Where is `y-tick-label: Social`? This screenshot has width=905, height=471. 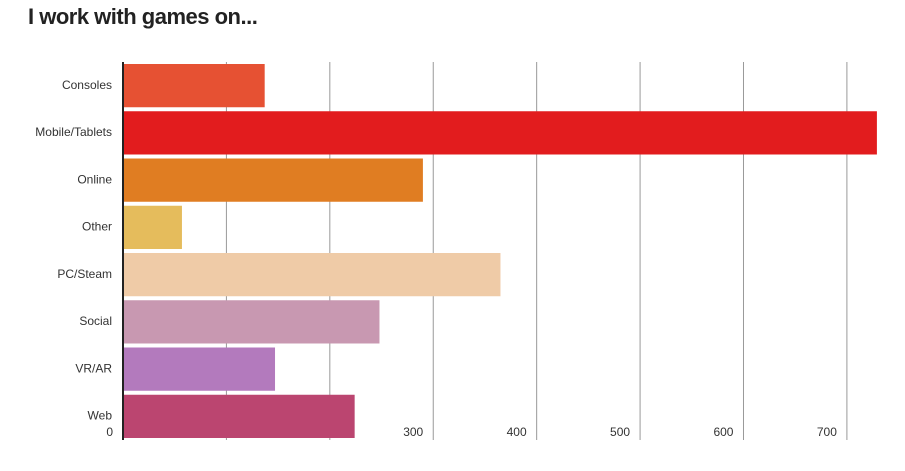 y-tick-label: Social is located at coordinates (95, 321).